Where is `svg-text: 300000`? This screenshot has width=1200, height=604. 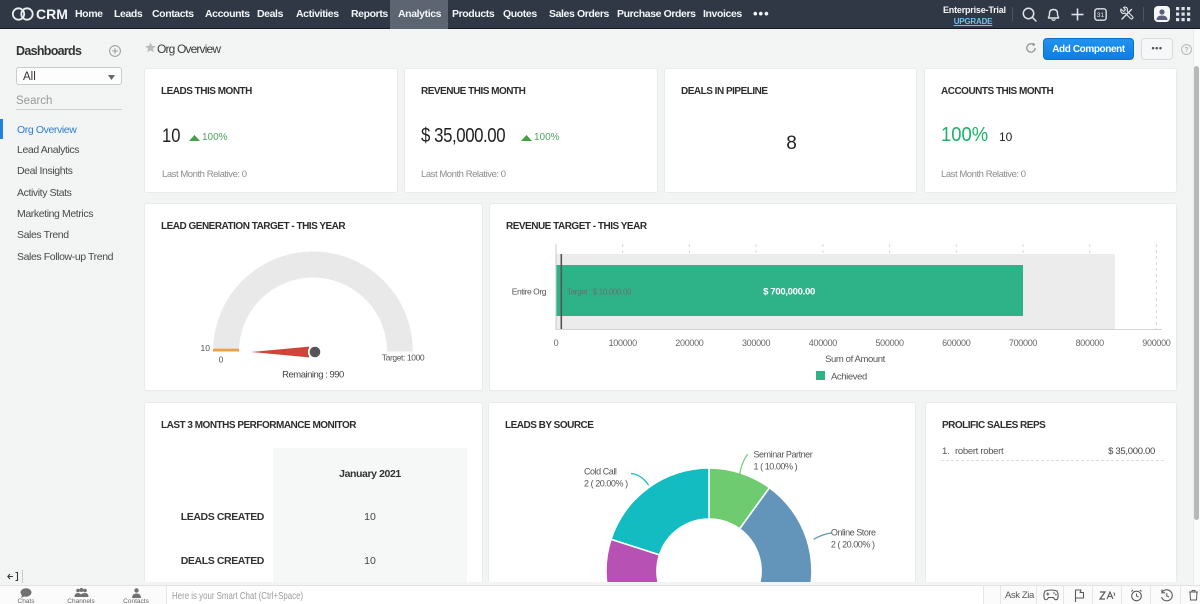 svg-text: 300000 is located at coordinates (756, 343).